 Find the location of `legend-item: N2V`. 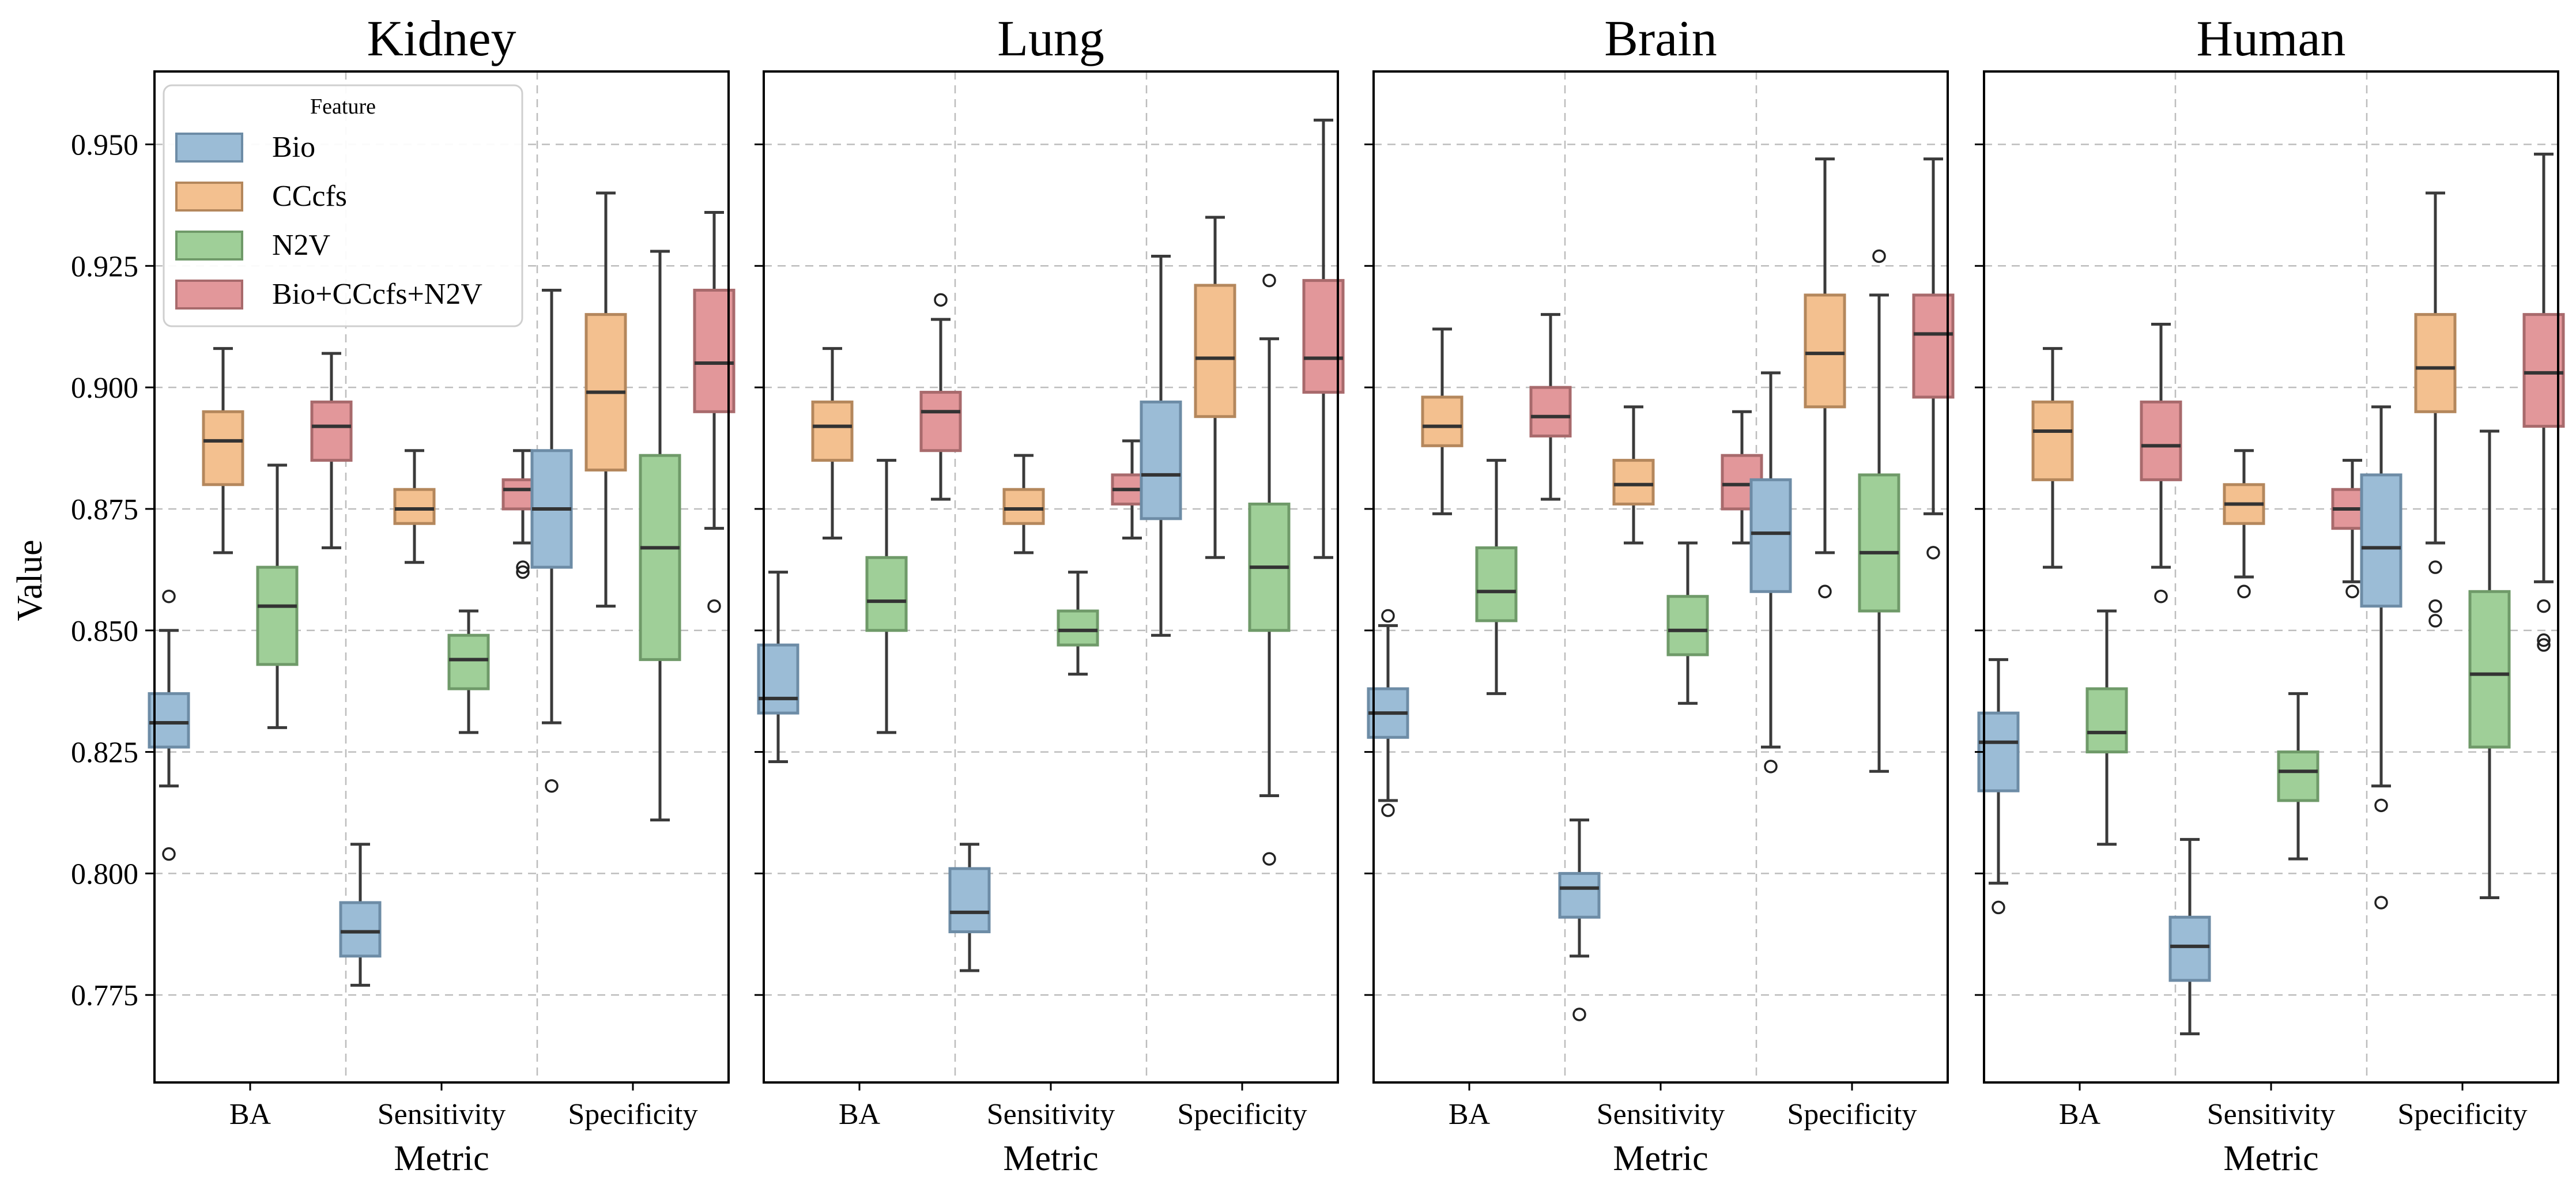

legend-item: N2V is located at coordinates (252, 245).